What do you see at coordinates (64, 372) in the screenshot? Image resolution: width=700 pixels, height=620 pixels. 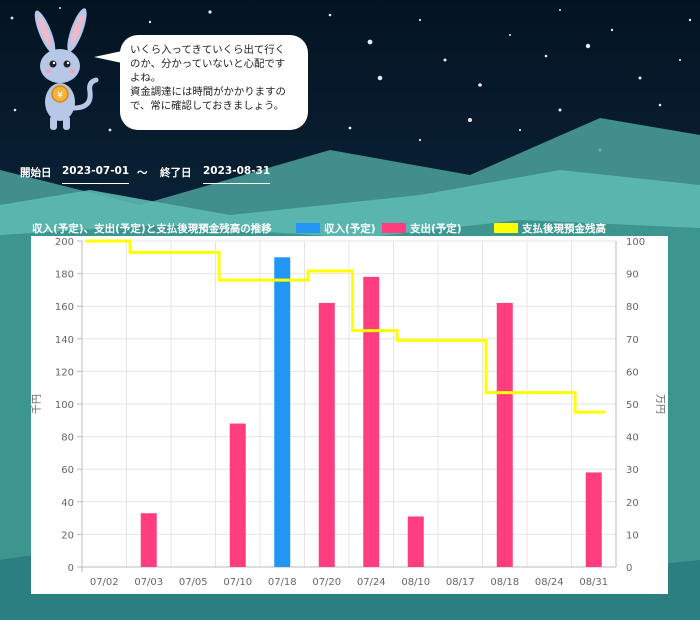 I see `y-tick-label: 120` at bounding box center [64, 372].